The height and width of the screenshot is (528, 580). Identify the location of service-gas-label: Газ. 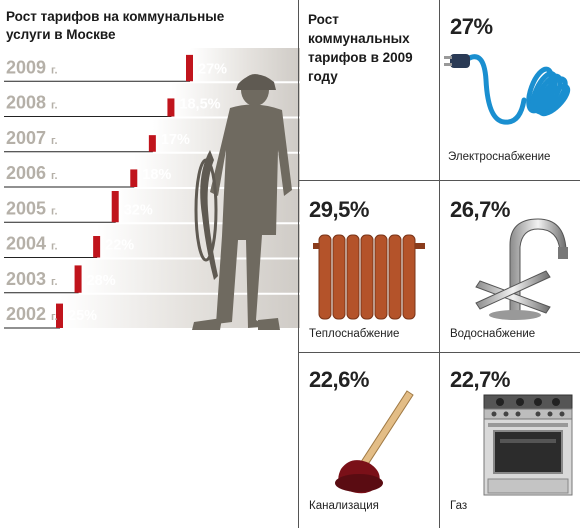
(459, 506).